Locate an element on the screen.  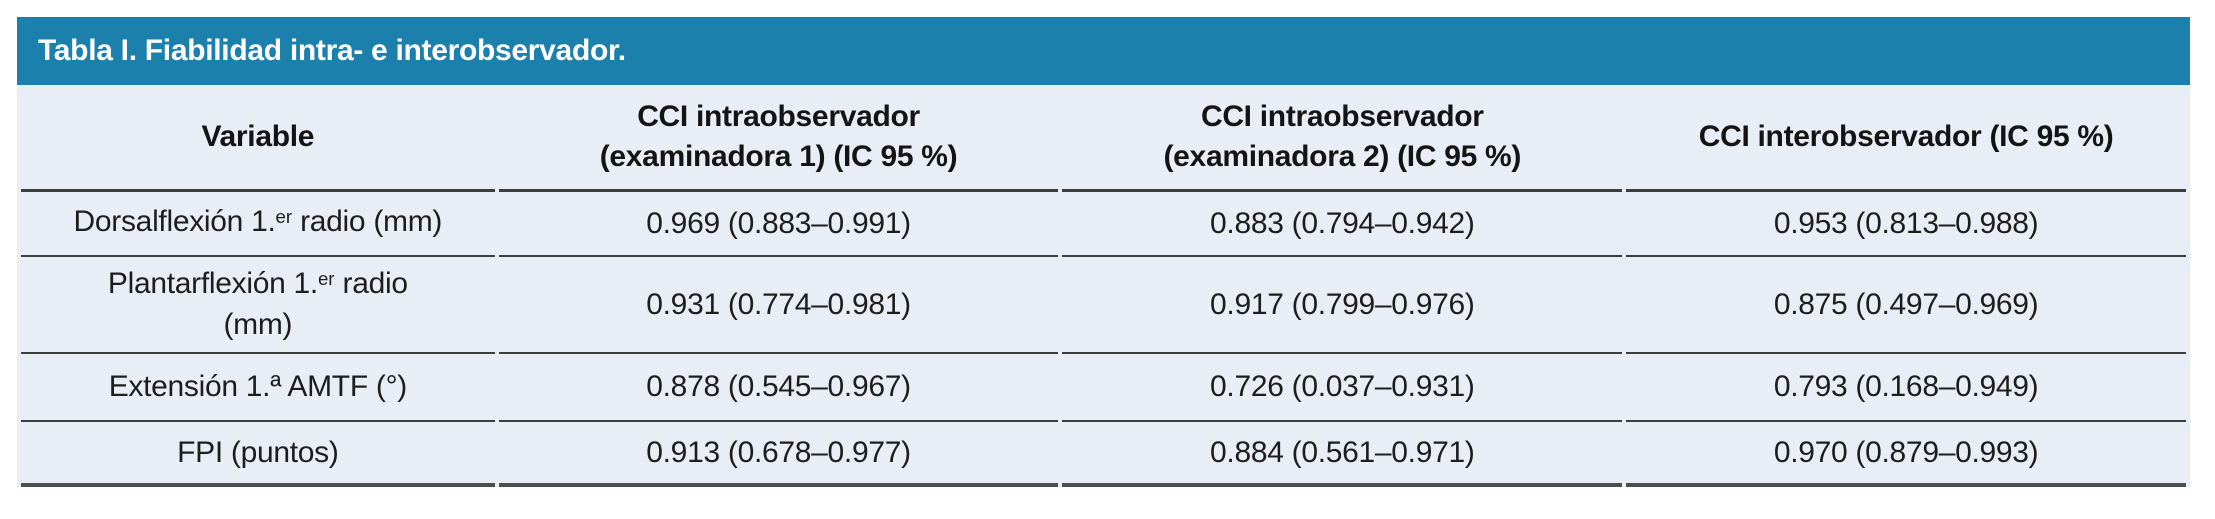
variable-text: (mm) is located at coordinates (258, 324).